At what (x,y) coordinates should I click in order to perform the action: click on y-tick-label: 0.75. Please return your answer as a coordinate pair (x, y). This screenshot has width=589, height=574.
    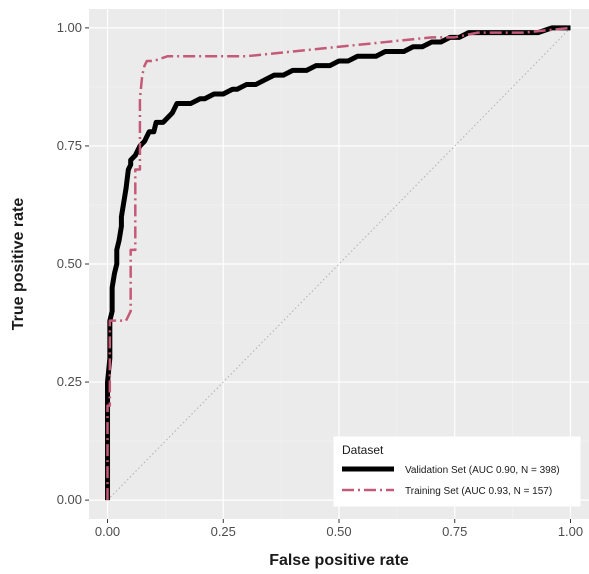
    Looking at the image, I should click on (69, 145).